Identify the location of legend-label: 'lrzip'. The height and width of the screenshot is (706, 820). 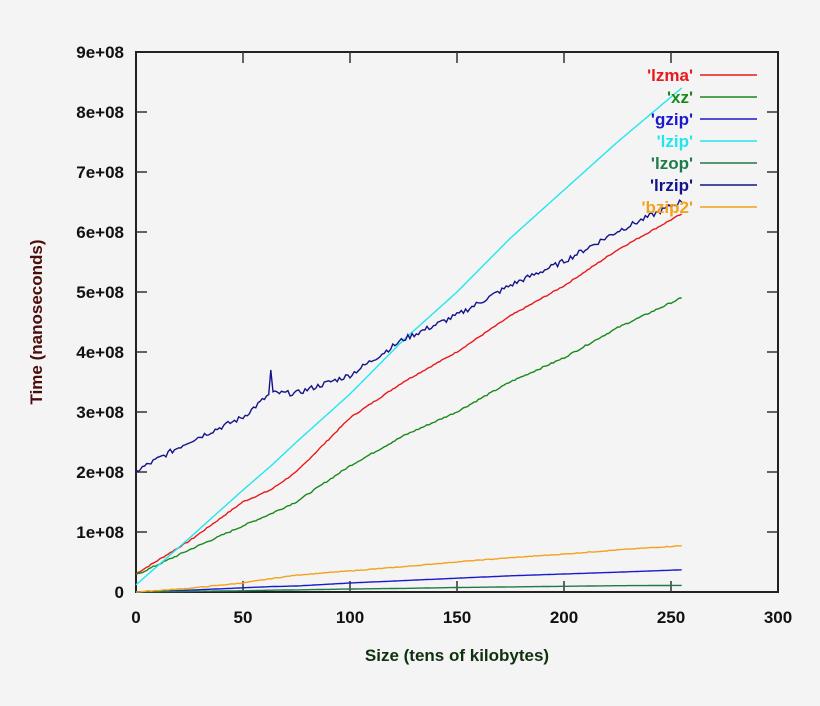
(671, 185).